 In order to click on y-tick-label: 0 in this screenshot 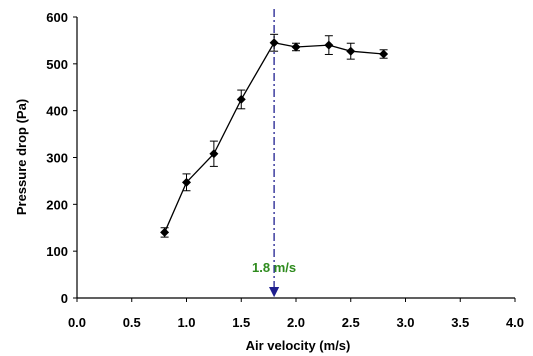, I will do `click(64, 298)`.